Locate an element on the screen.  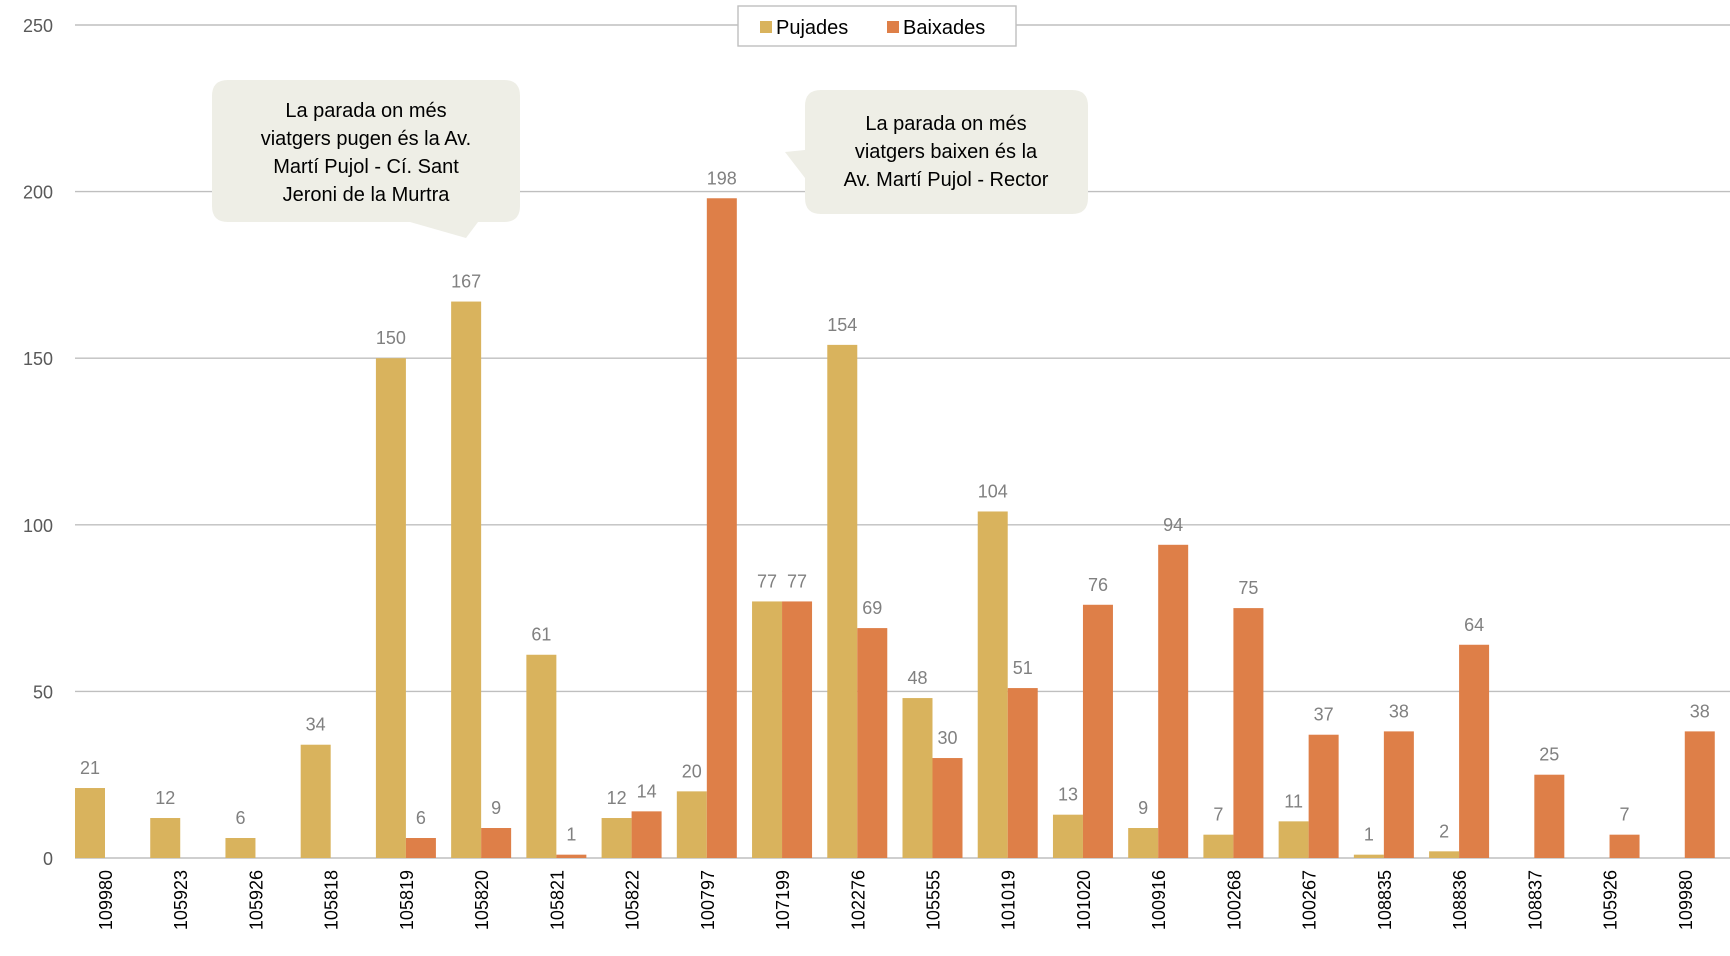
y-tick-label: 250 is located at coordinates (38, 26).